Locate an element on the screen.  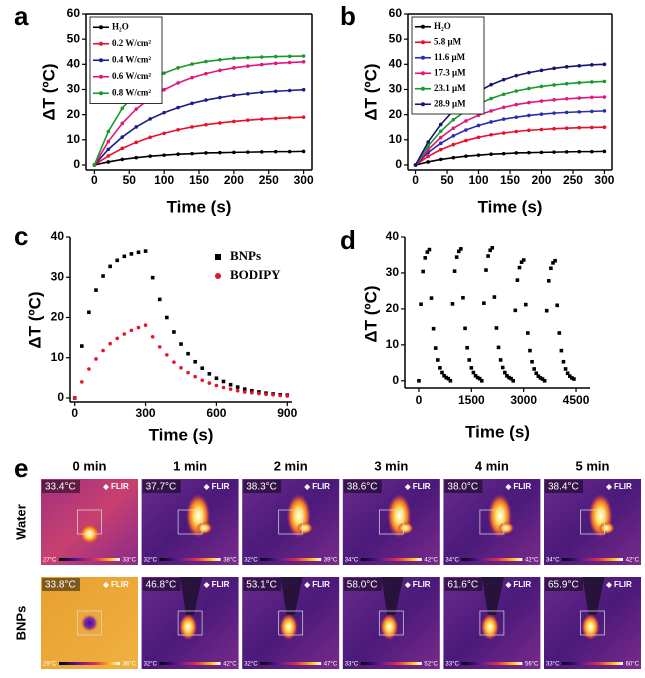
y-tick-label: 0 is located at coordinates (398, 164).